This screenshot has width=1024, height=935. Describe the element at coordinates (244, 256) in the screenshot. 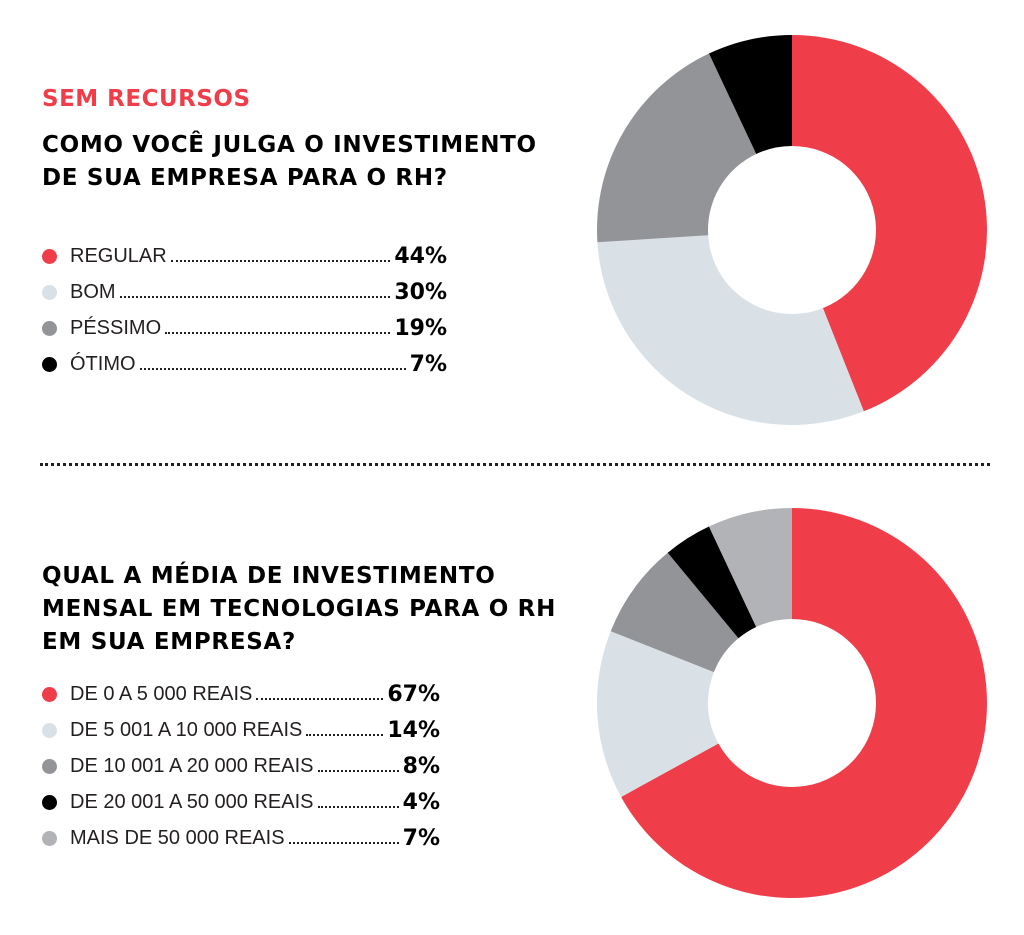

I see `legend-item-regular: REGULAR 44%` at that location.